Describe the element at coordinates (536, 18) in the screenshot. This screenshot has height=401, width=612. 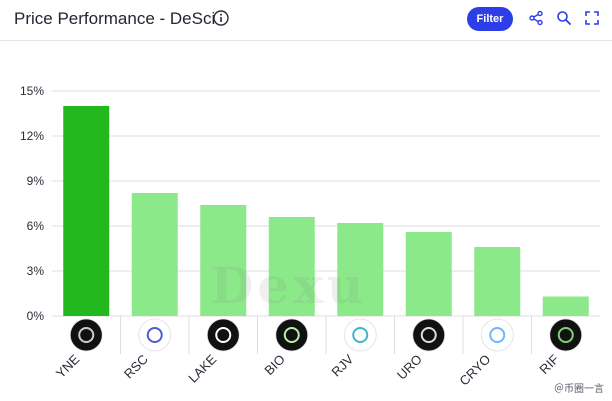
I see `share-icon` at that location.